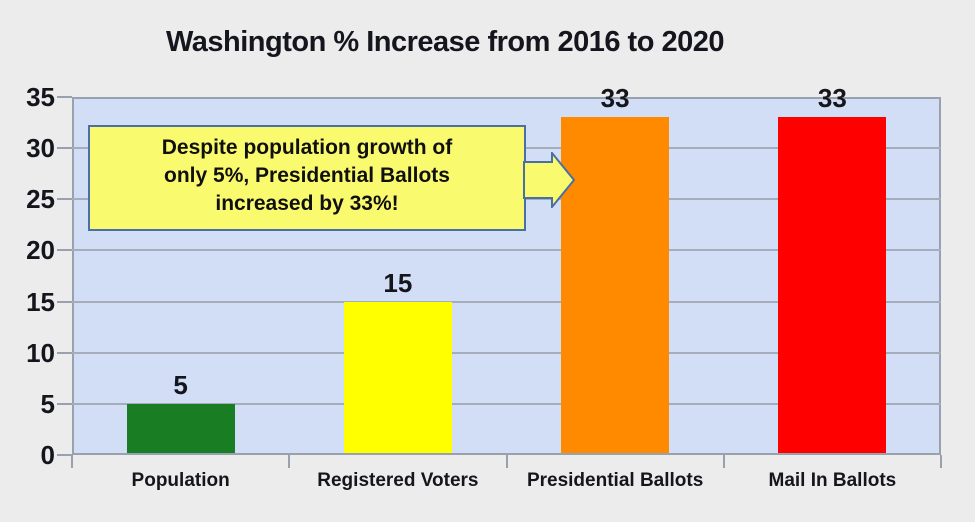 This screenshot has height=522, width=975. What do you see at coordinates (40, 148) in the screenshot?
I see `y-axis-label: 30` at bounding box center [40, 148].